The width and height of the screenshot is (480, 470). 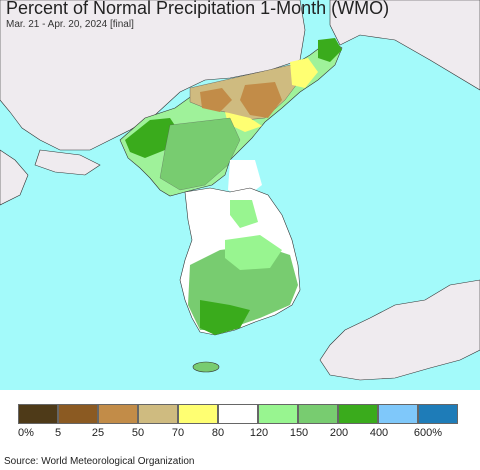 I want to click on sk-light-green, so click(x=253, y=252).